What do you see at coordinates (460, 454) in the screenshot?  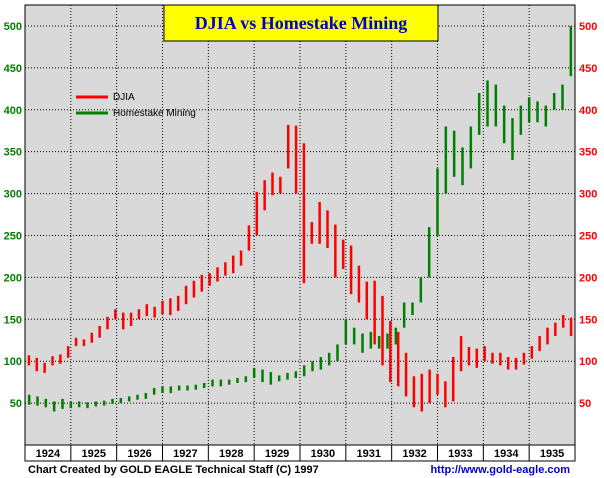 I see `x-tick-label: 1933` at bounding box center [460, 454].